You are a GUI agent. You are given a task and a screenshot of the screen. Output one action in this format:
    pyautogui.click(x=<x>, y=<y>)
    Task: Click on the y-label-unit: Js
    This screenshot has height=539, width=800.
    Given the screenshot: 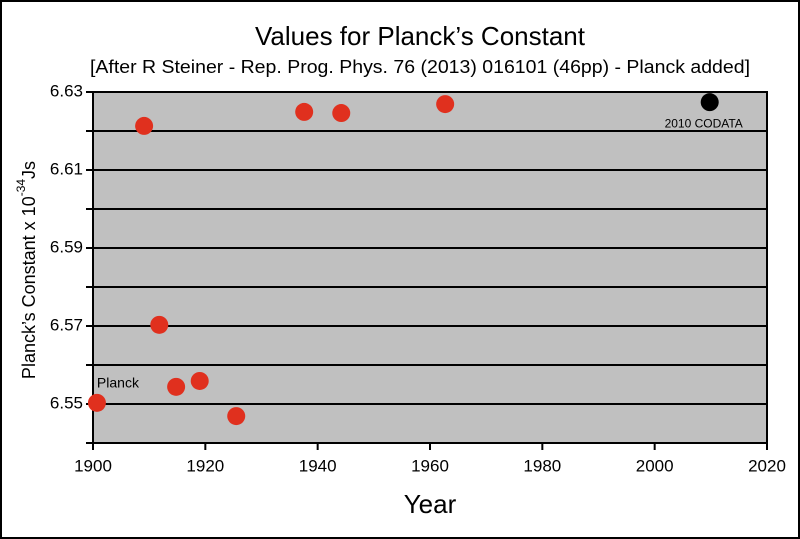 What is the action you would take?
    pyautogui.click(x=29, y=170)
    